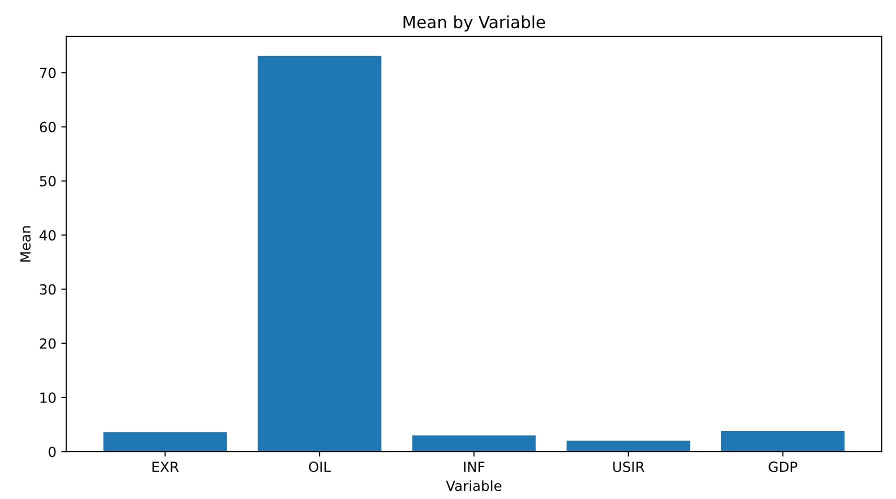  Describe the element at coordinates (48, 235) in the screenshot. I see `y-tick-label: 40` at that location.